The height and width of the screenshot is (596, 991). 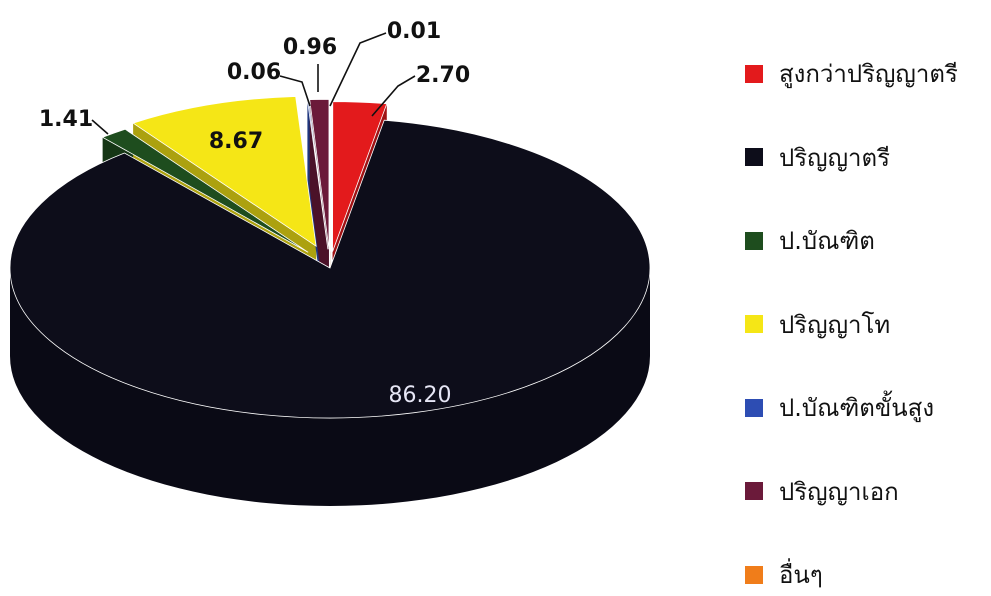 I want to click on data-label: 0.06, so click(x=254, y=72).